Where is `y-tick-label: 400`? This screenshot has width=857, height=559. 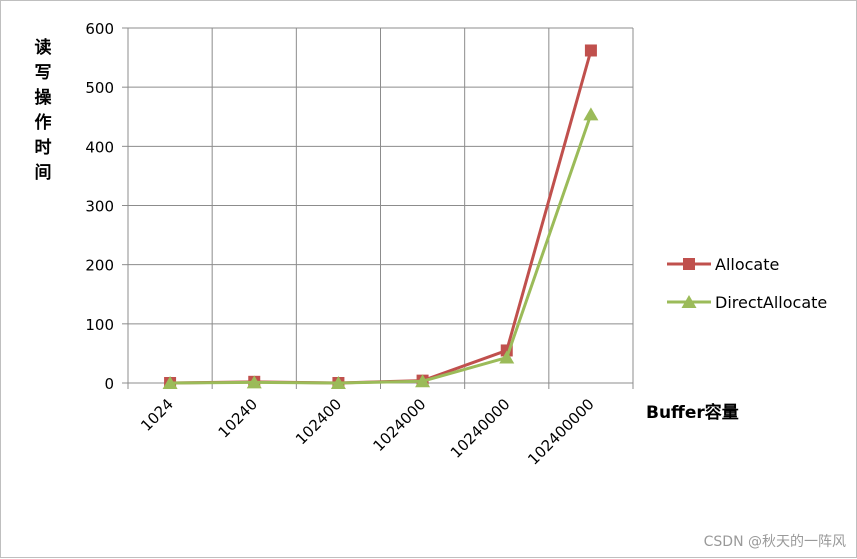 y-tick-label: 400 is located at coordinates (99, 147).